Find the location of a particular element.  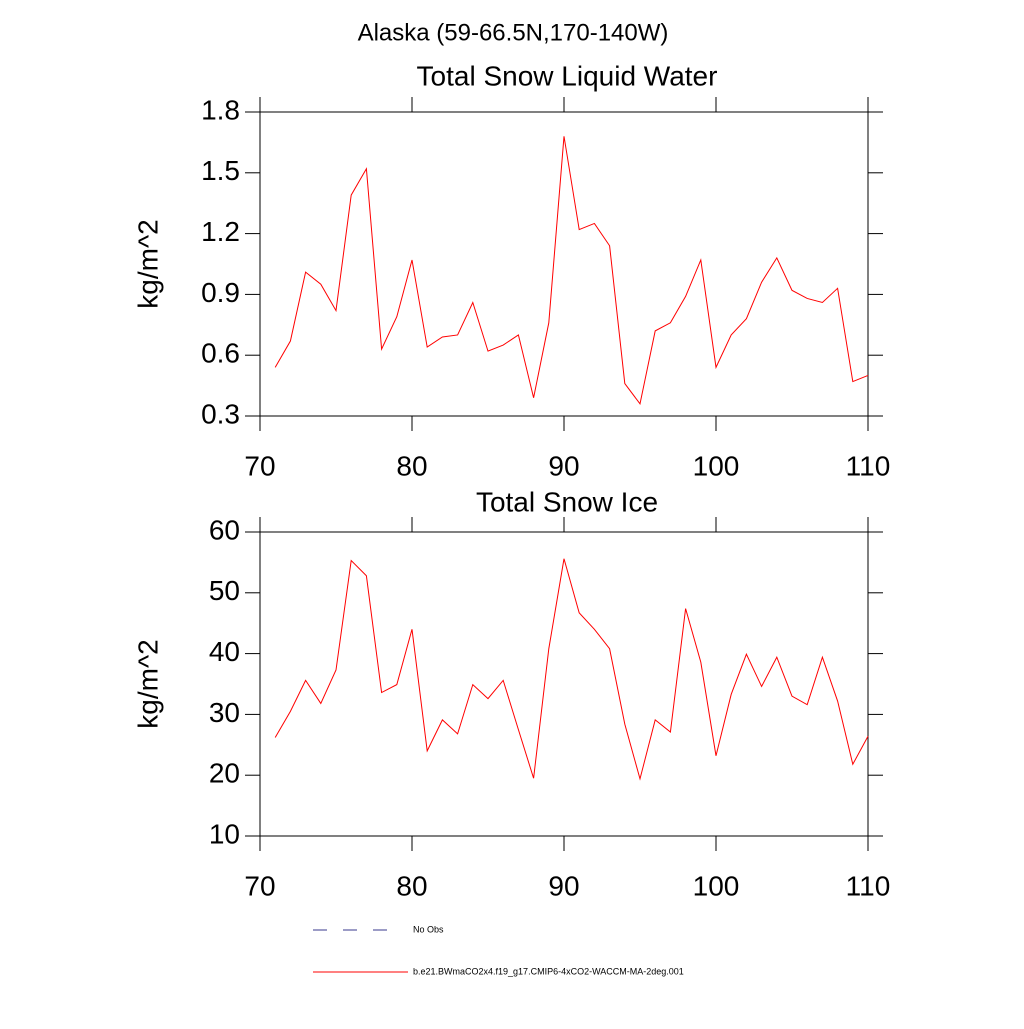

y-tick-label: 30 is located at coordinates (224, 712).